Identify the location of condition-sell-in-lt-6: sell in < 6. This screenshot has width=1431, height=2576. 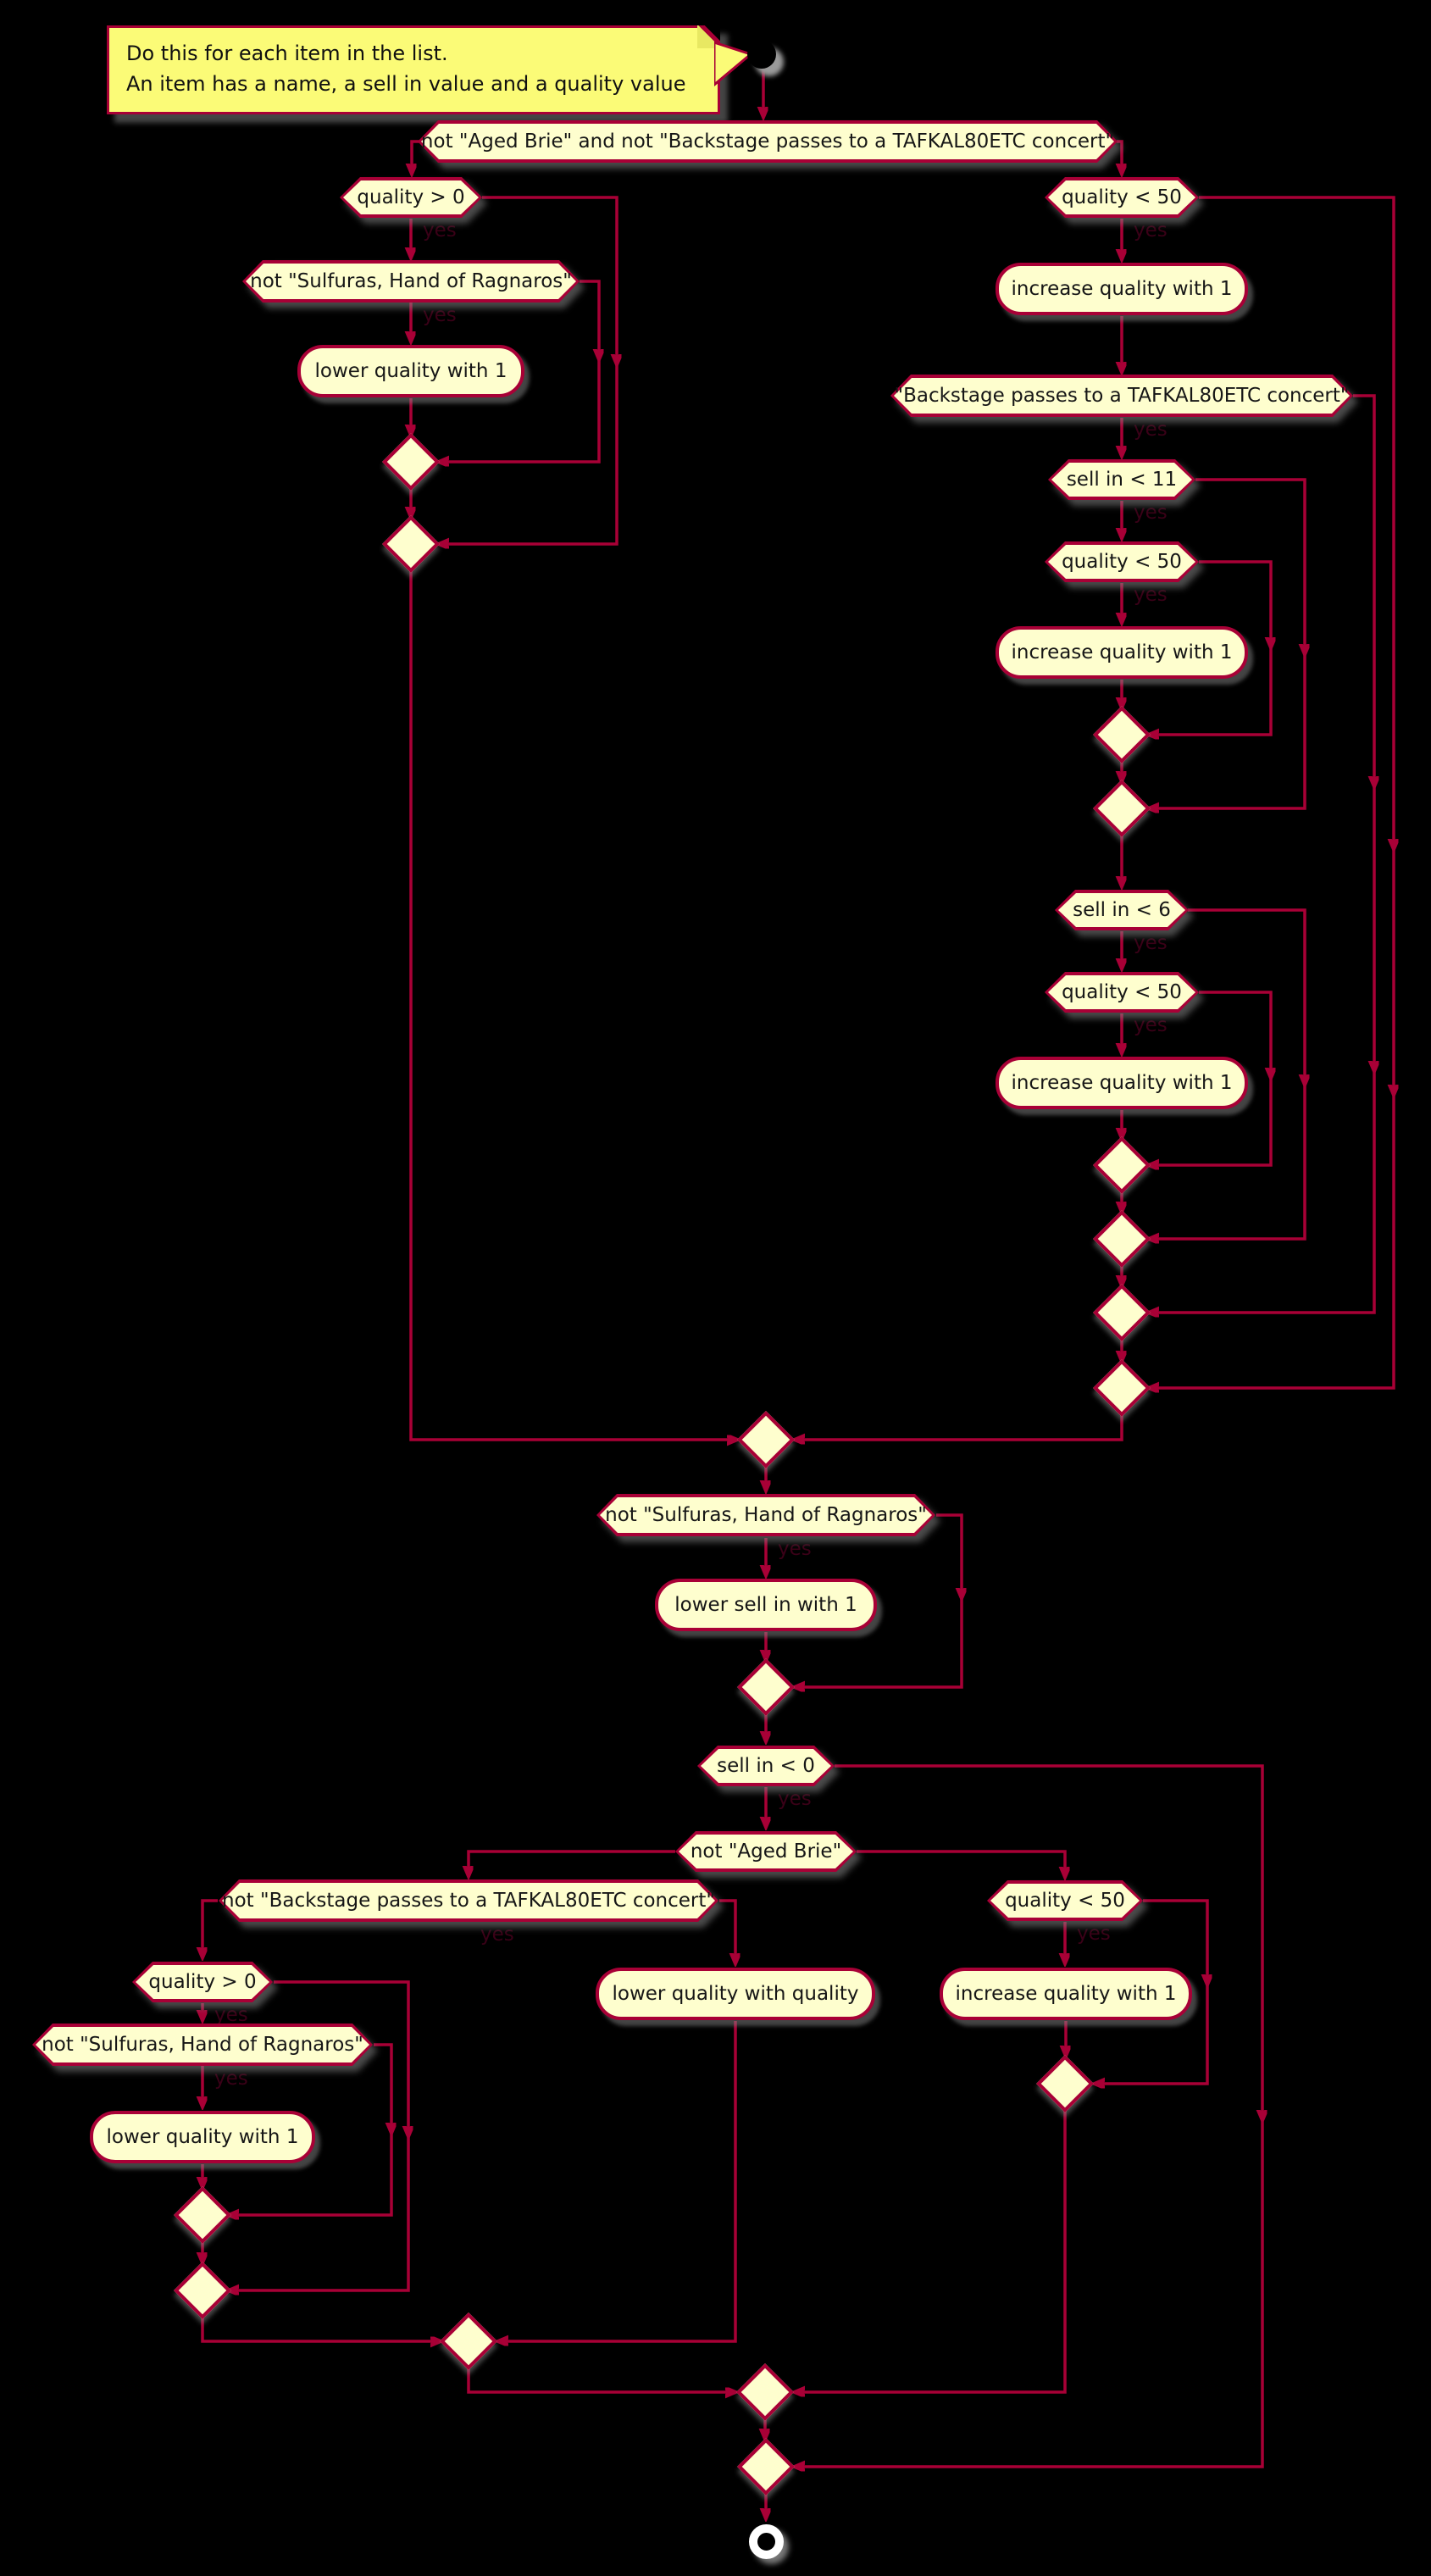
(1122, 910).